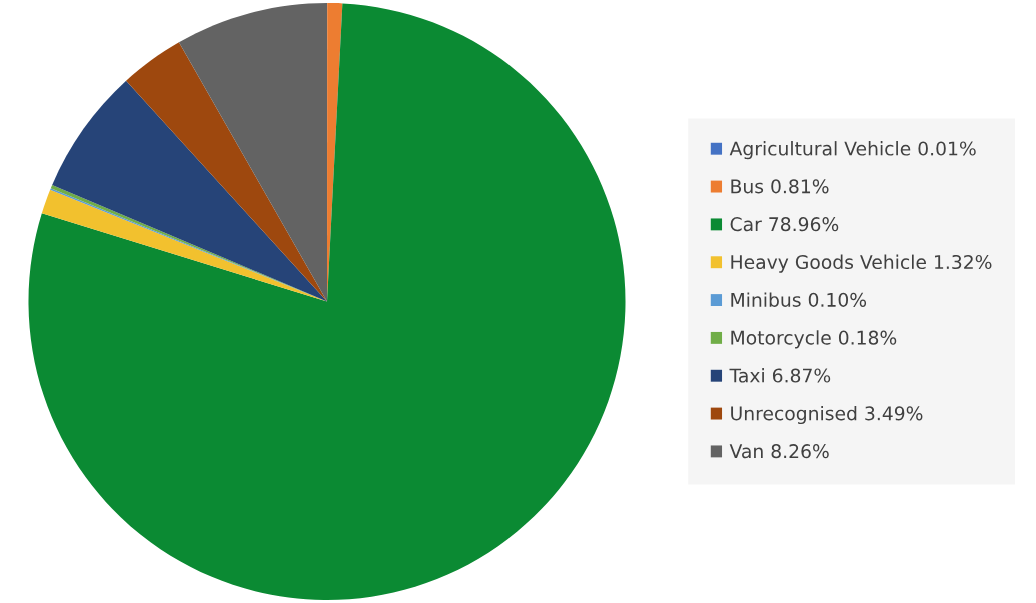 The image size is (1036, 603). I want to click on legend-label: Heavy Goods Vehicle 1.32%, so click(861, 263).